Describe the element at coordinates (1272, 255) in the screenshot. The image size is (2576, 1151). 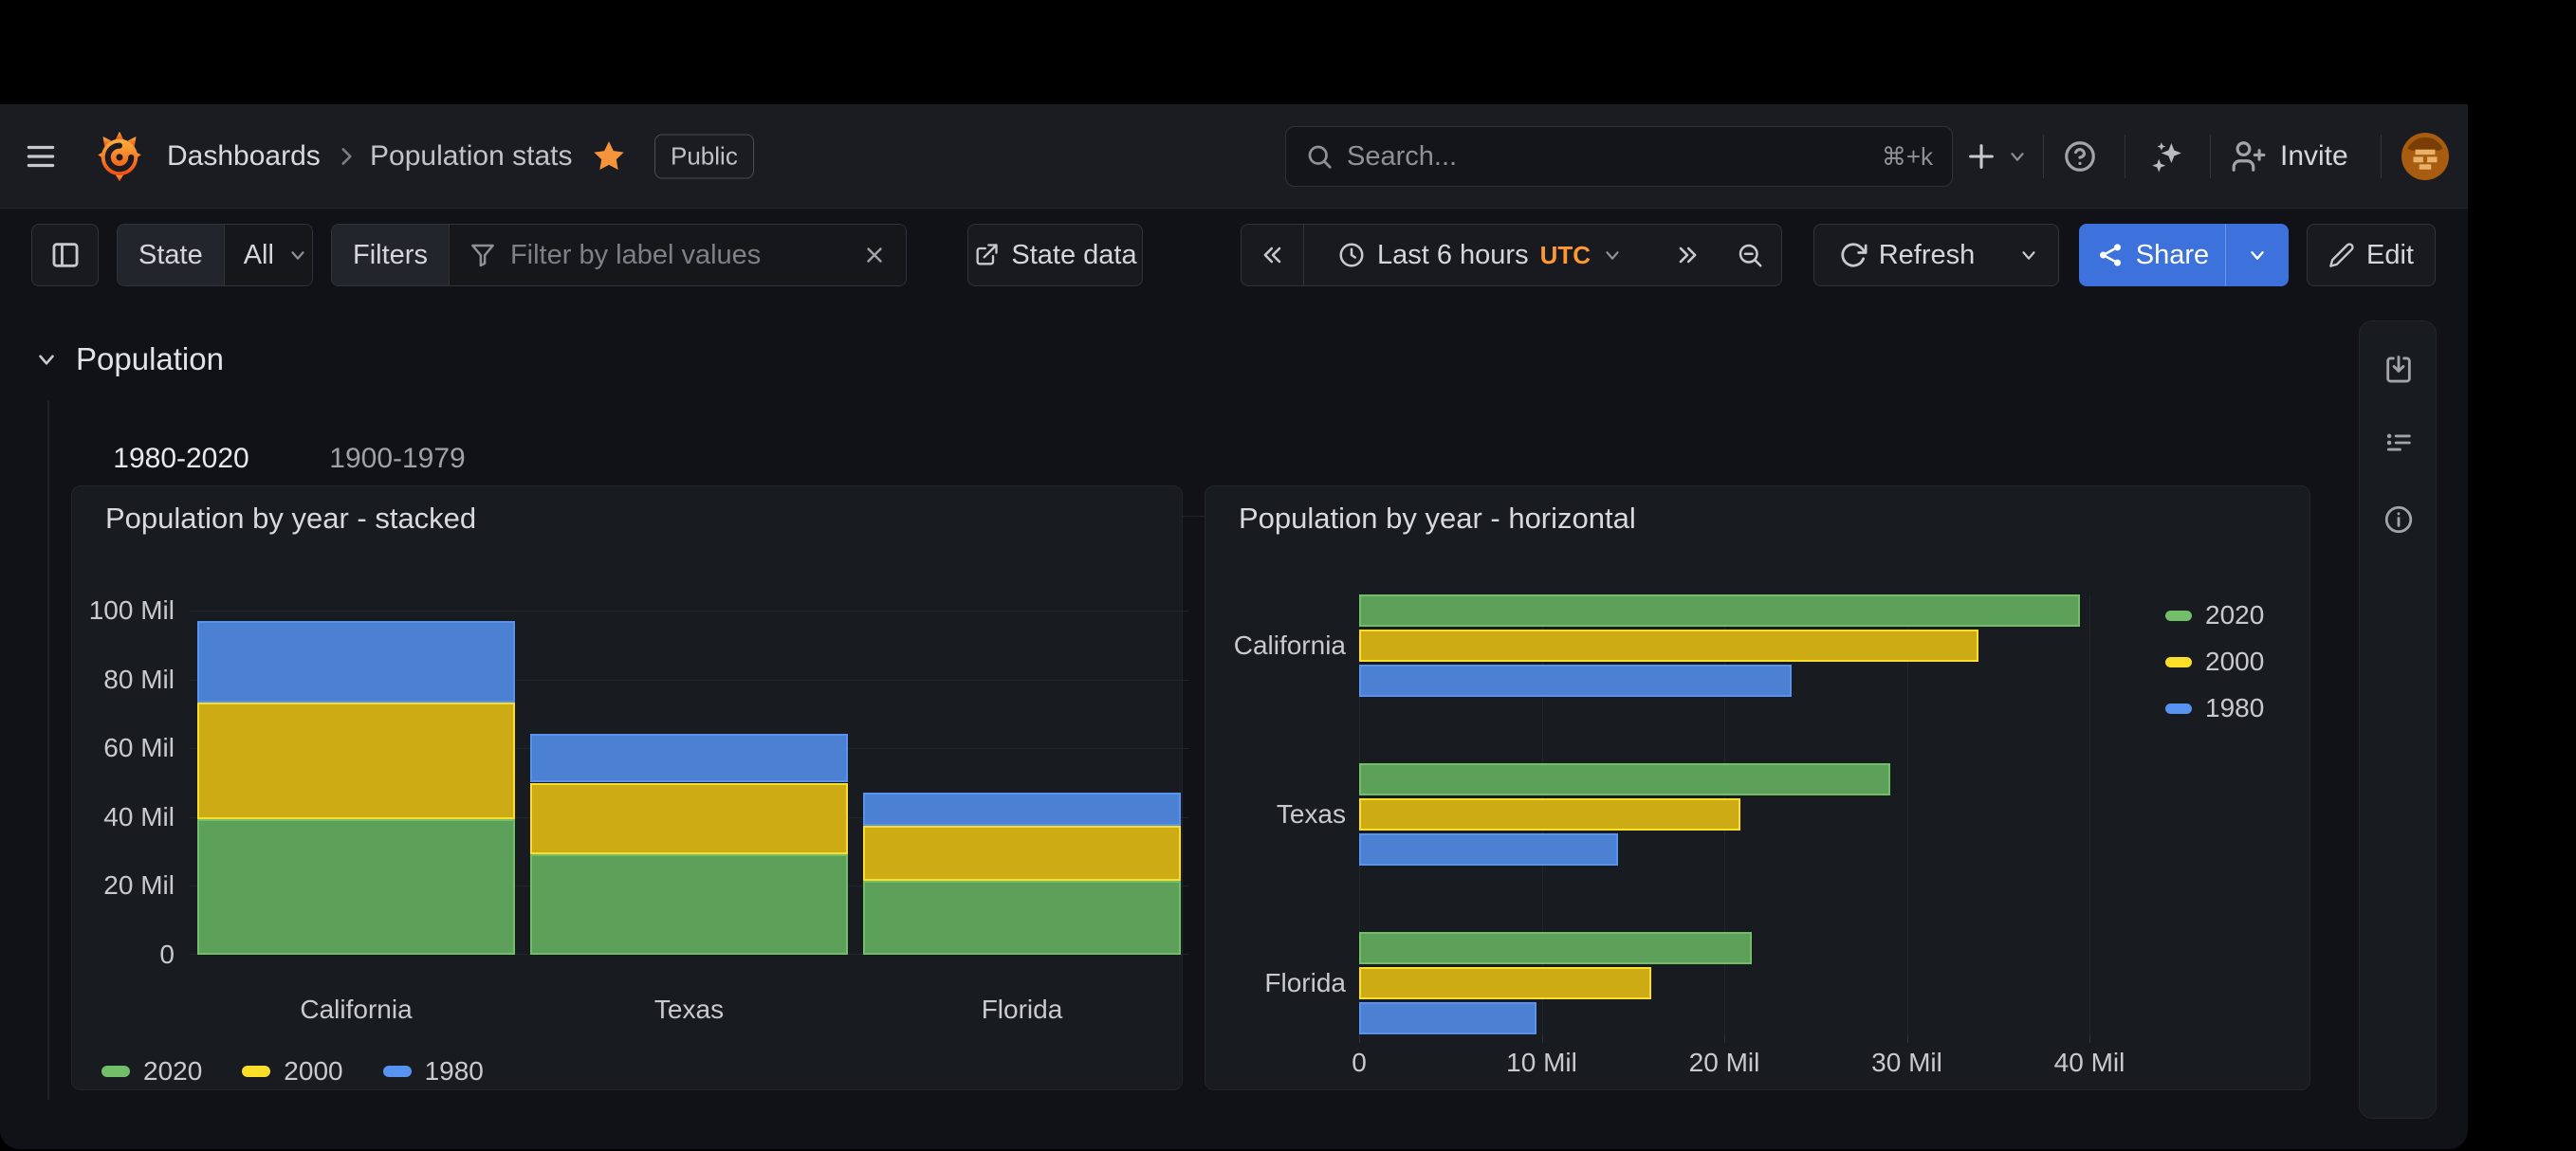
I see `time-shift-back-button` at that location.